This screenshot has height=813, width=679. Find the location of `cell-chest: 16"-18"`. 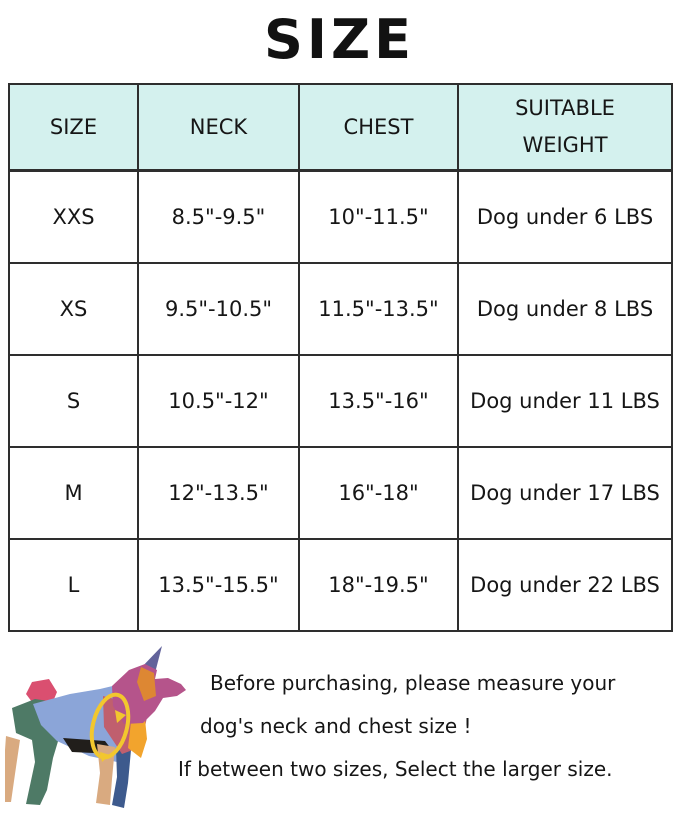

cell-chest: 16"-18" is located at coordinates (378, 493).